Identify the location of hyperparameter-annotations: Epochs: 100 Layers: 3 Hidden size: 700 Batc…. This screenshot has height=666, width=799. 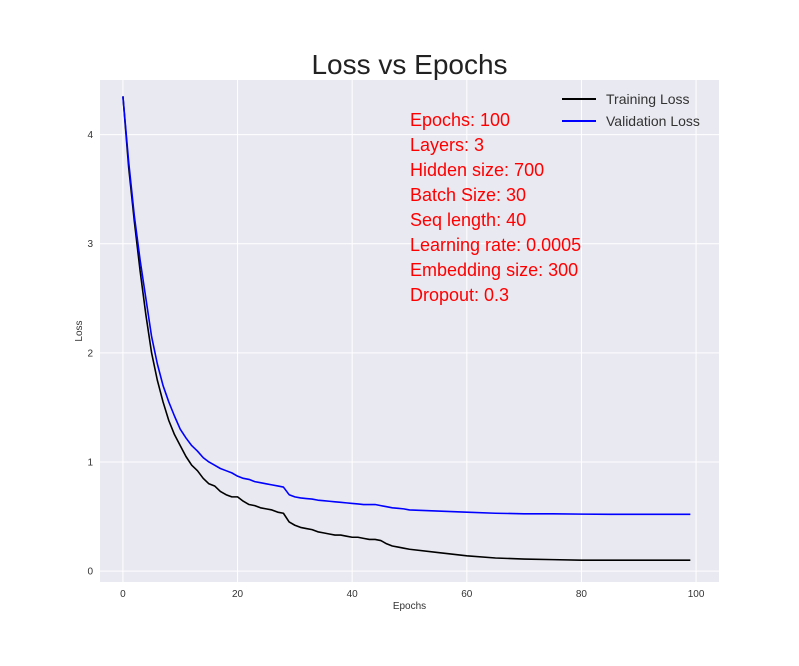
(495, 207).